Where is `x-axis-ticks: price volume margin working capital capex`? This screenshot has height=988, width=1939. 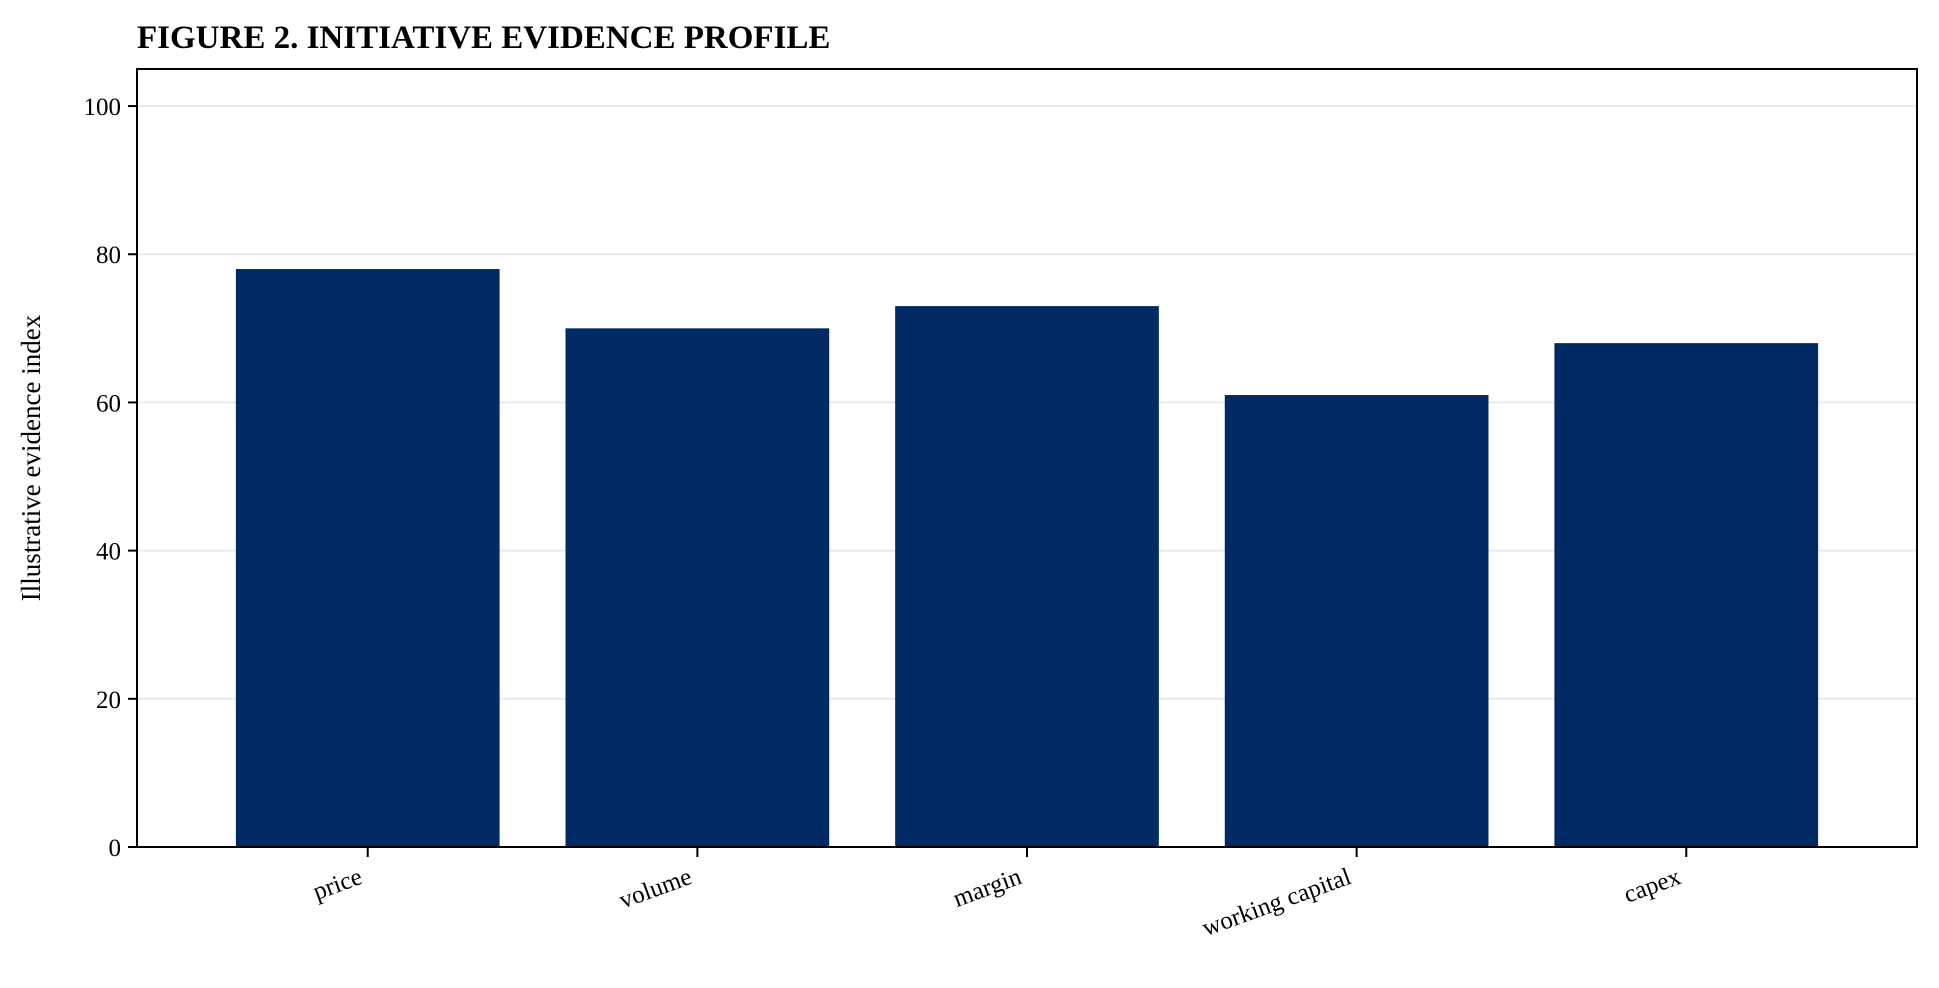 x-axis-ticks: price volume margin working capital capex is located at coordinates (999, 894).